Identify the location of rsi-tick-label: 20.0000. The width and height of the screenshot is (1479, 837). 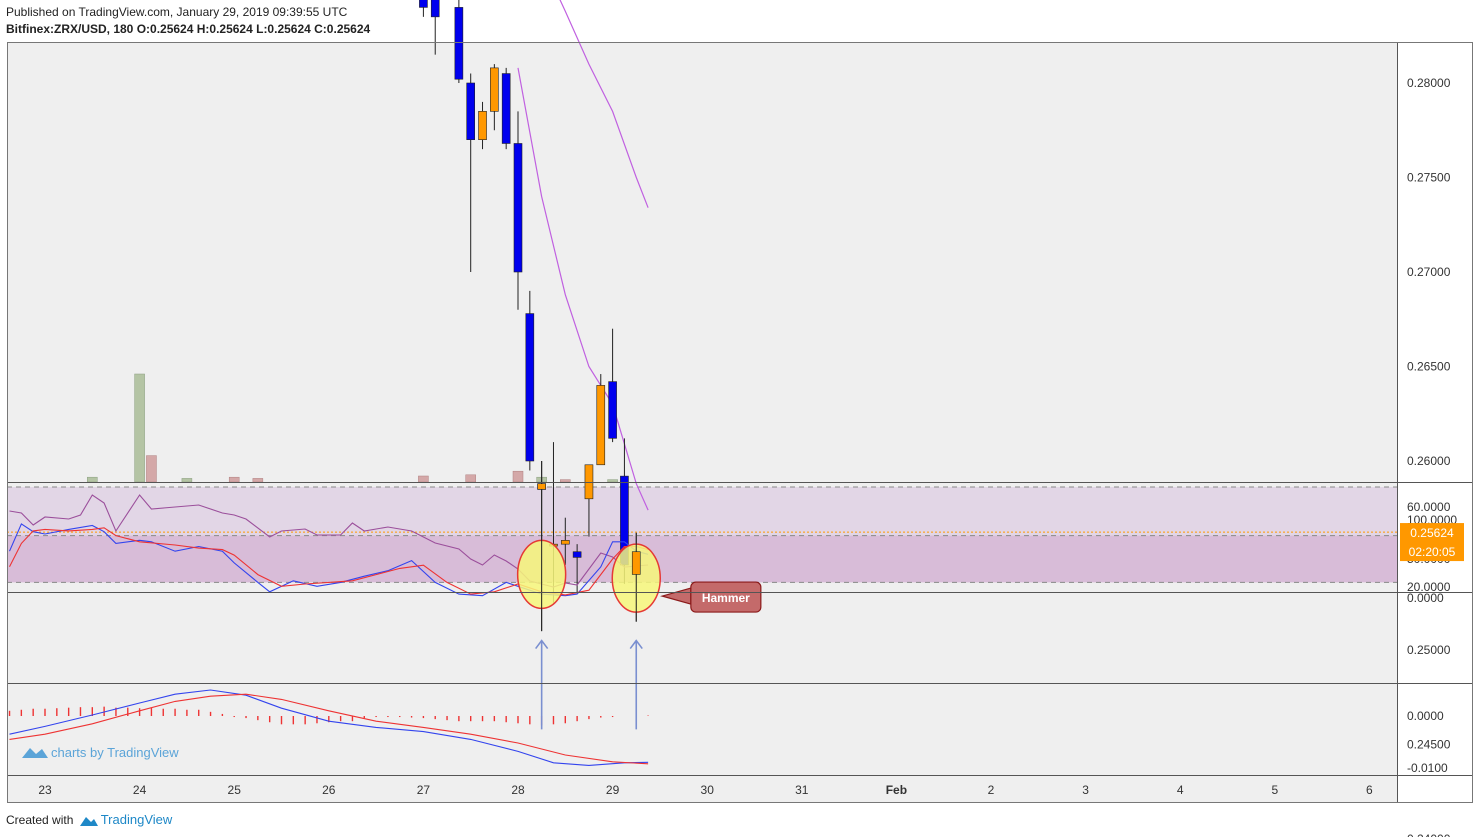
(1429, 587).